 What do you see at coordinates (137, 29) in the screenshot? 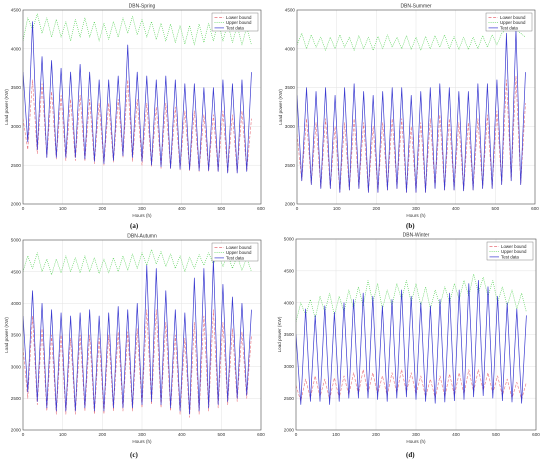
I see `series-line-upper-bound` at bounding box center [137, 29].